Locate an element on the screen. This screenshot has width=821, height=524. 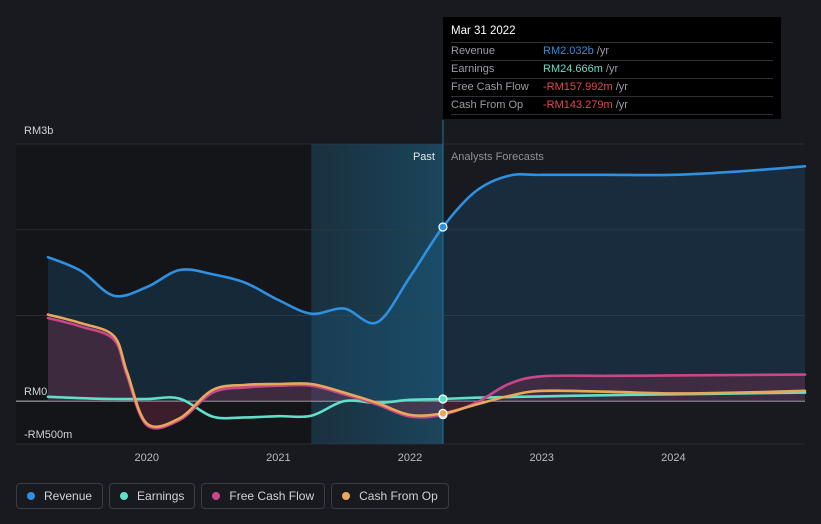
tooltip-label: Free Cash Flow is located at coordinates (490, 87).